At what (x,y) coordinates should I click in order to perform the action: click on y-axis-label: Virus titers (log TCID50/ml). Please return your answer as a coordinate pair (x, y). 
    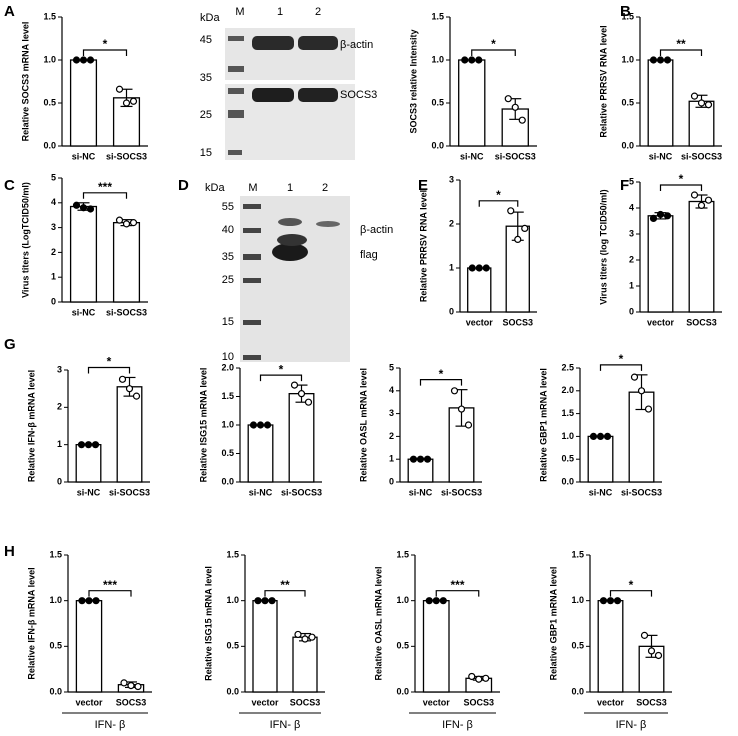
    Looking at the image, I should click on (603, 246).